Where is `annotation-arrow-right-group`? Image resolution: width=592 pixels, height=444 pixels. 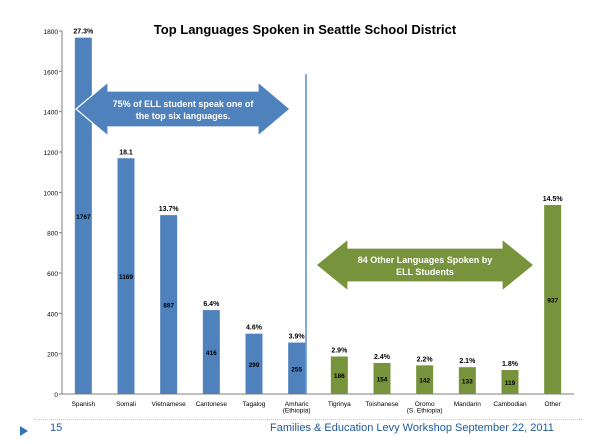
annotation-arrow-right-group is located at coordinates (425, 265).